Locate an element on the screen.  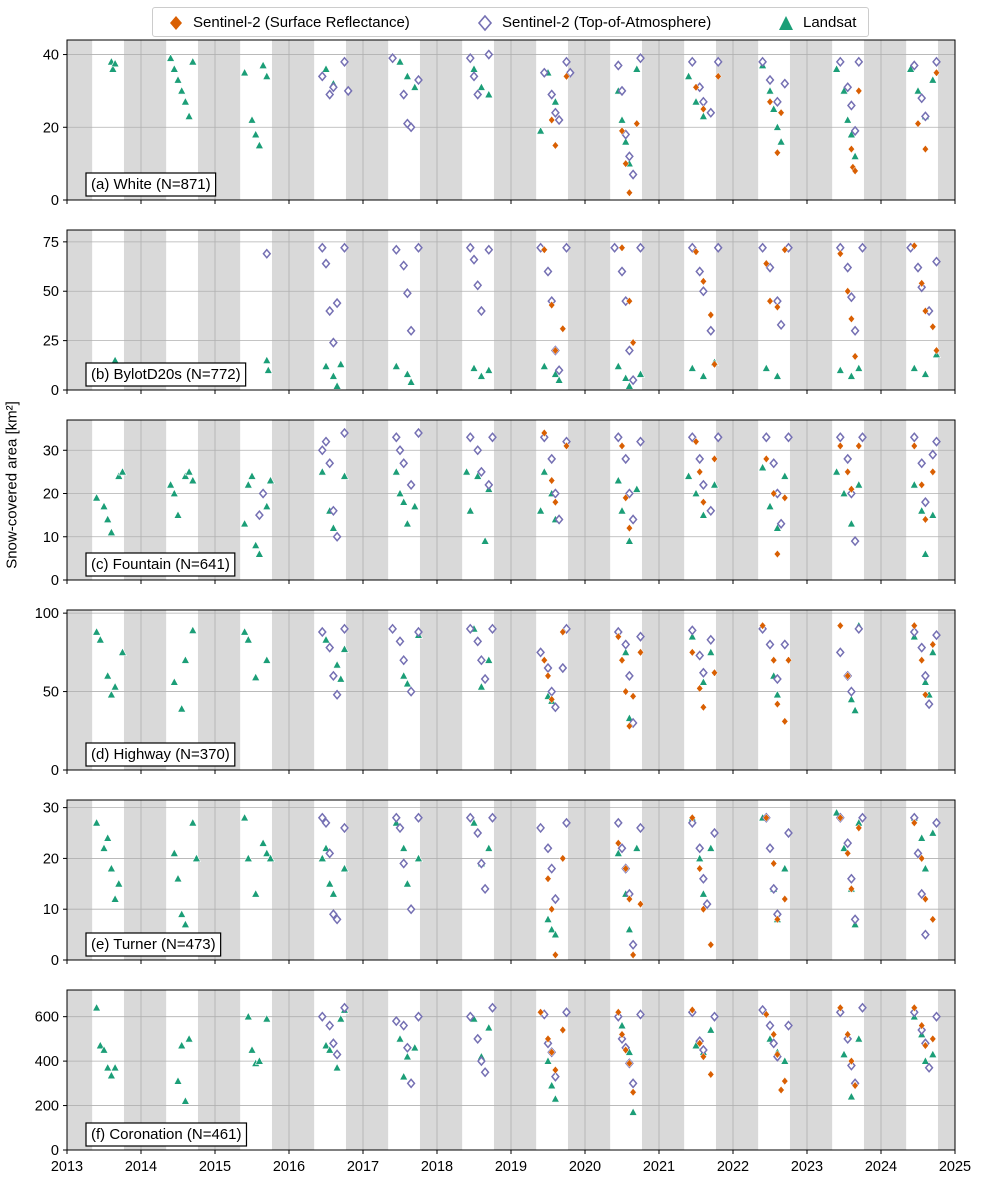
purple-open-diamond-icon is located at coordinates (485, 23).